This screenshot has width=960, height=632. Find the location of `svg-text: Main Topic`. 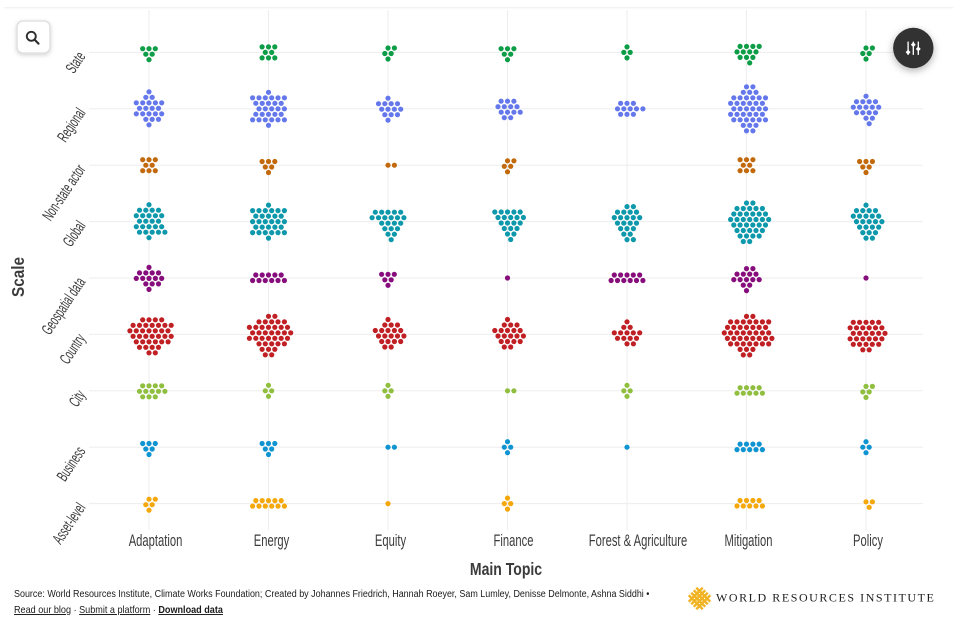

svg-text: Main Topic is located at coordinates (506, 569).